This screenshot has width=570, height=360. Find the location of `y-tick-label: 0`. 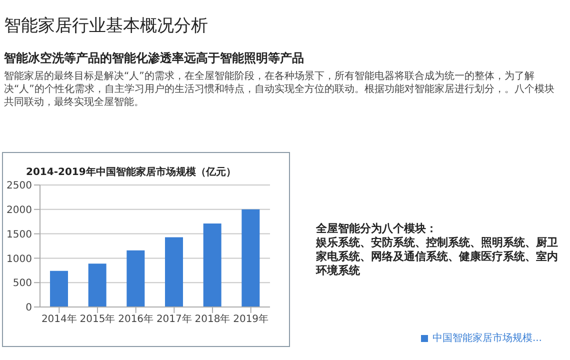

y-tick-label: 0 is located at coordinates (29, 308).